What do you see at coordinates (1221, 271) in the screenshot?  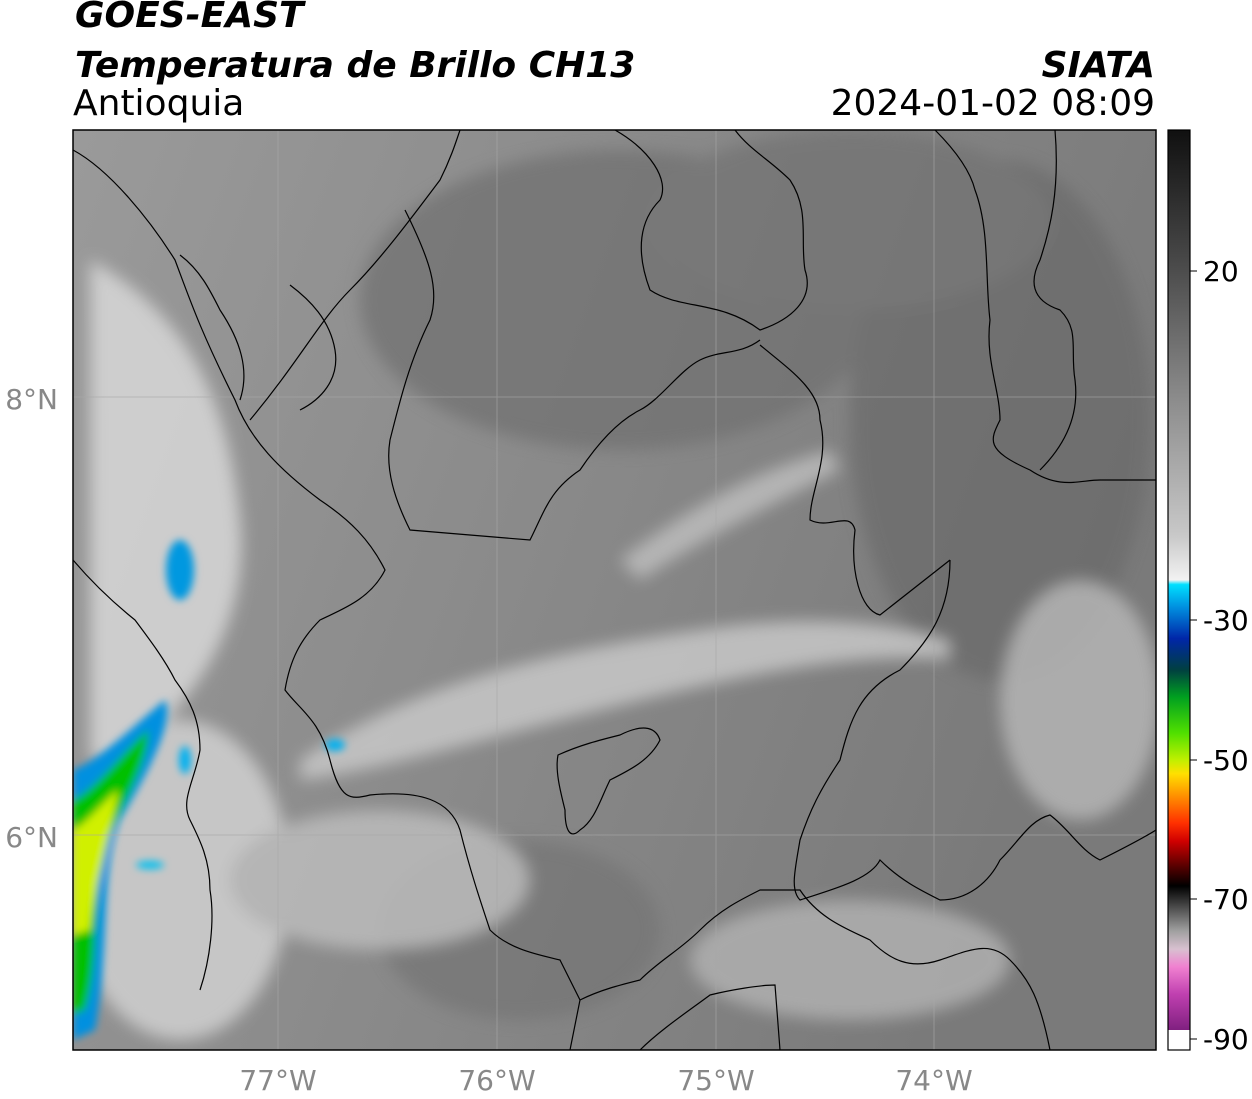 I see `colorbar-tick-20: 20` at bounding box center [1221, 271].